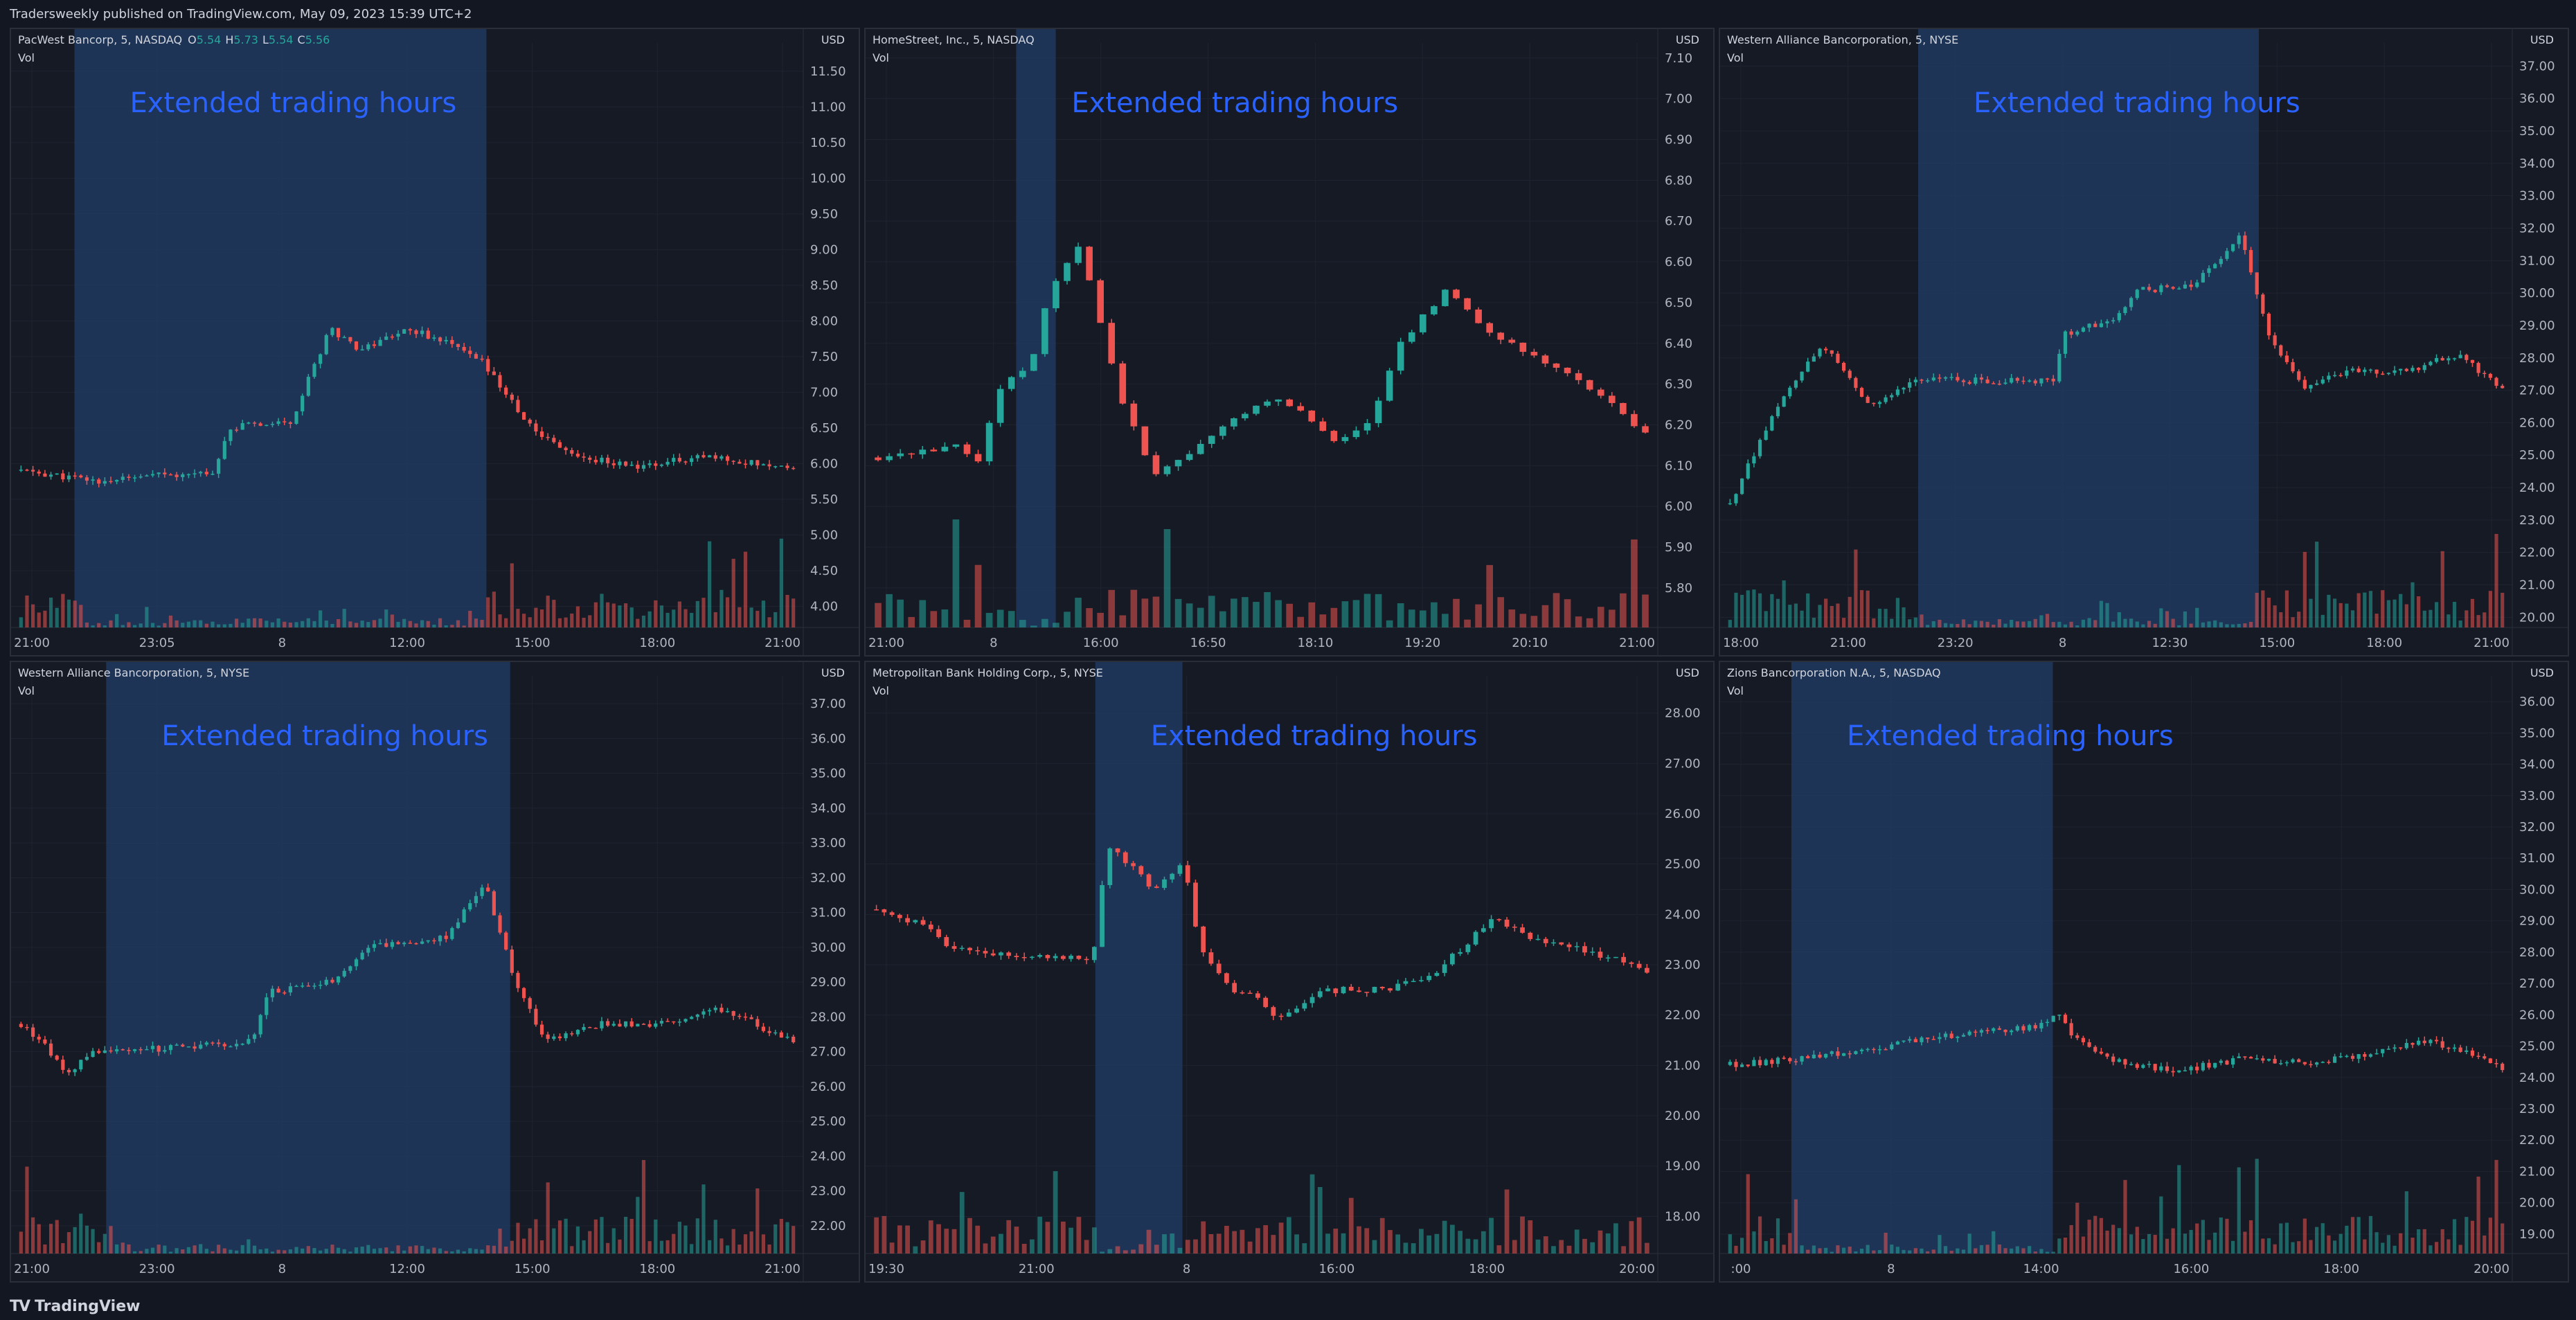 The image size is (2576, 1320). What do you see at coordinates (2542, 672) in the screenshot?
I see `currency-label: USD` at bounding box center [2542, 672].